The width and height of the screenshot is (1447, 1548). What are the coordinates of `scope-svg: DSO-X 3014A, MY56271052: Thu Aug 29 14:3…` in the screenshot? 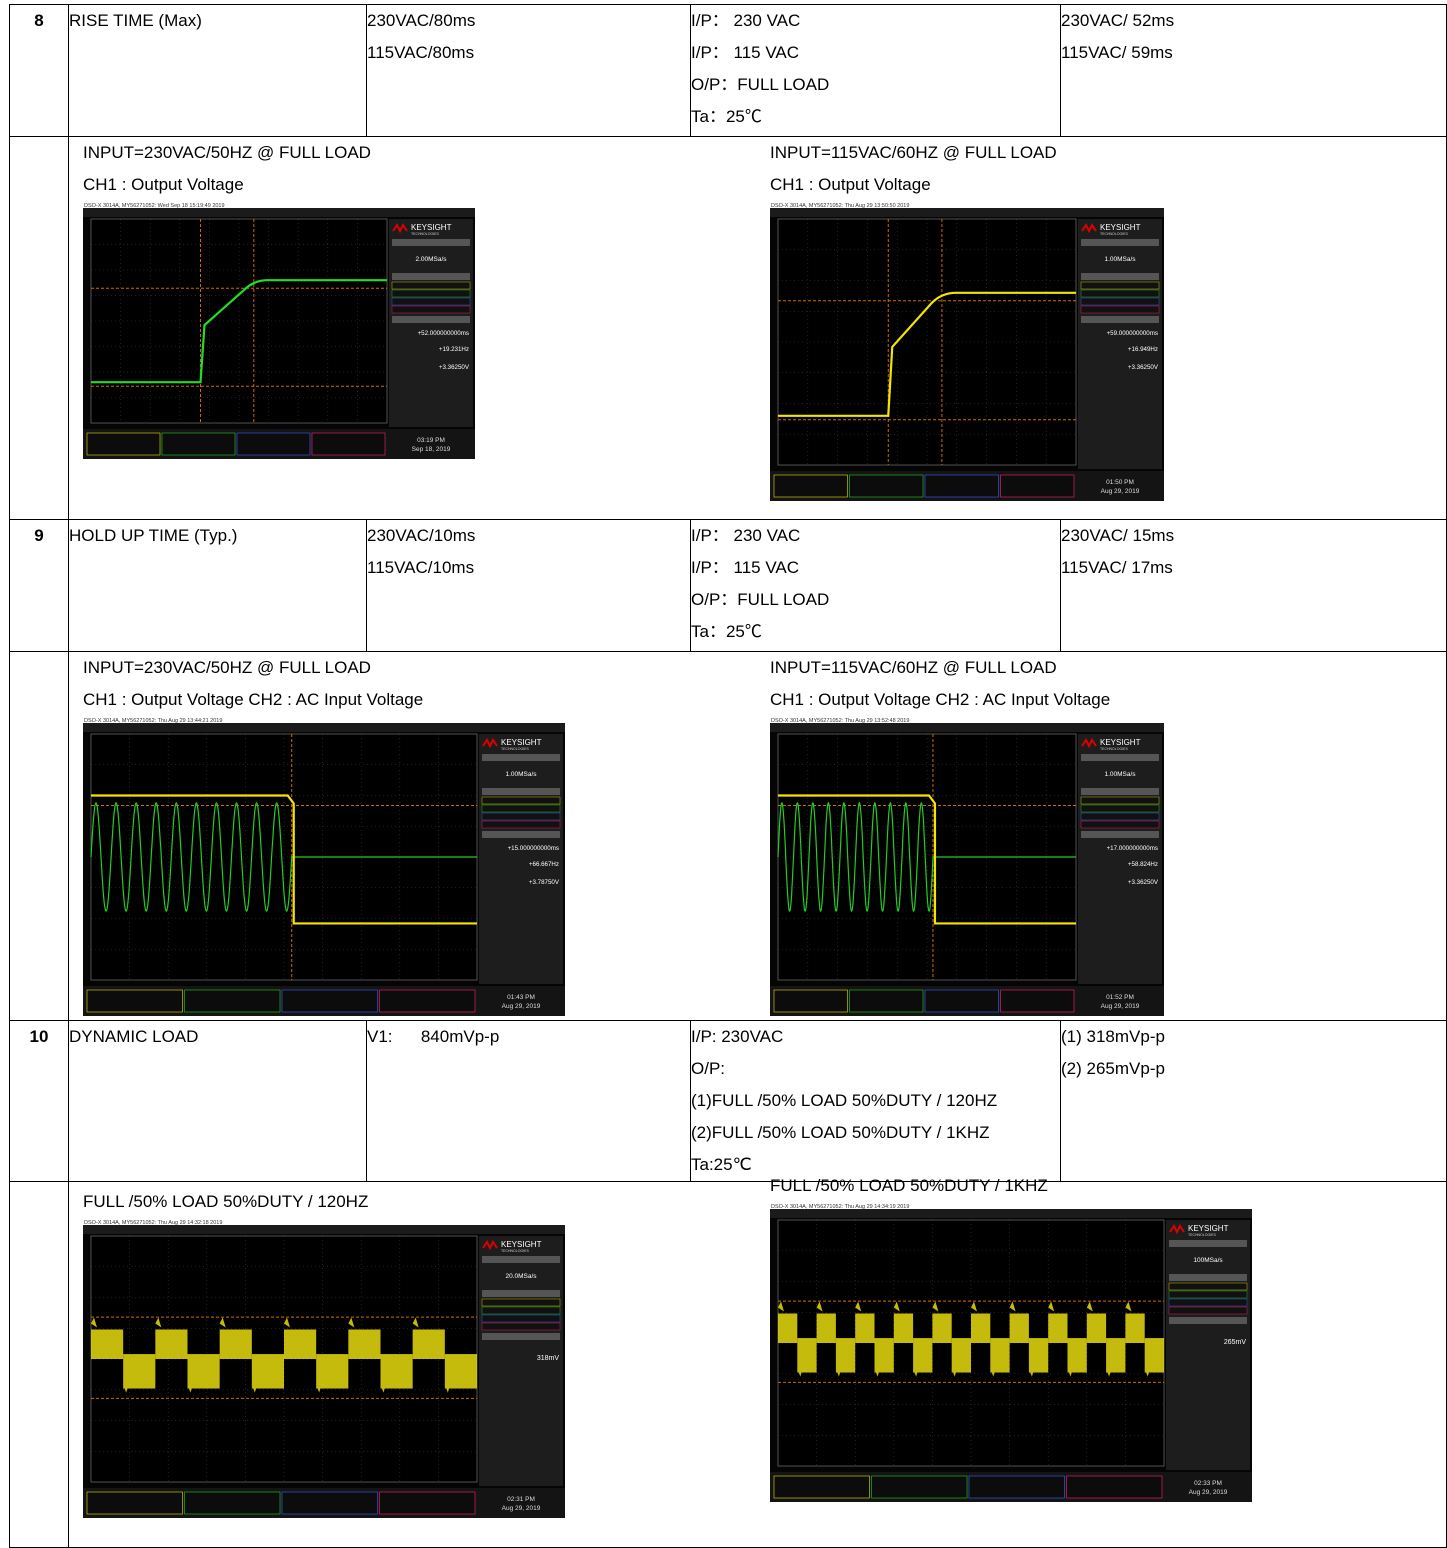 It's located at (324, 1368).